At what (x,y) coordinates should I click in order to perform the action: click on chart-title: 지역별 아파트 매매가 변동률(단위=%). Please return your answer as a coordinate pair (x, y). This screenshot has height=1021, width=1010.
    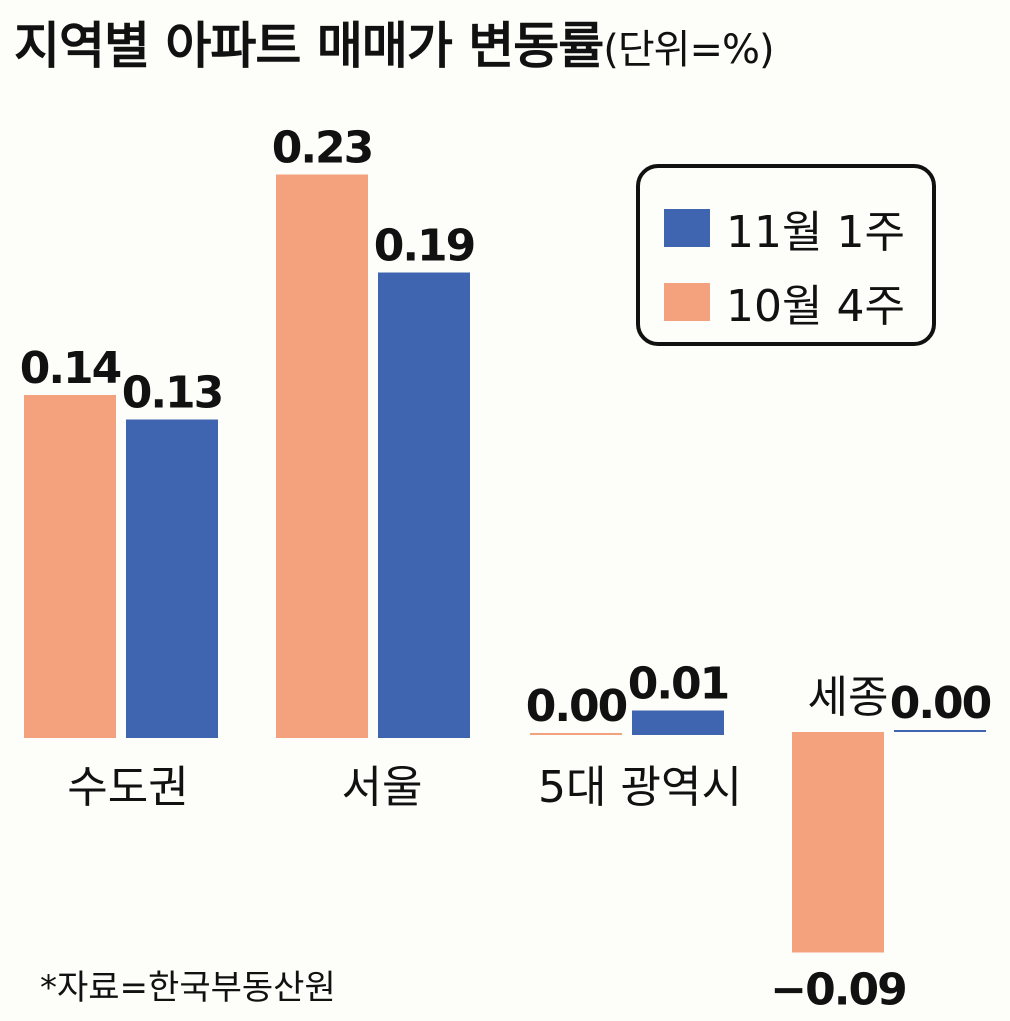
    Looking at the image, I should click on (394, 42).